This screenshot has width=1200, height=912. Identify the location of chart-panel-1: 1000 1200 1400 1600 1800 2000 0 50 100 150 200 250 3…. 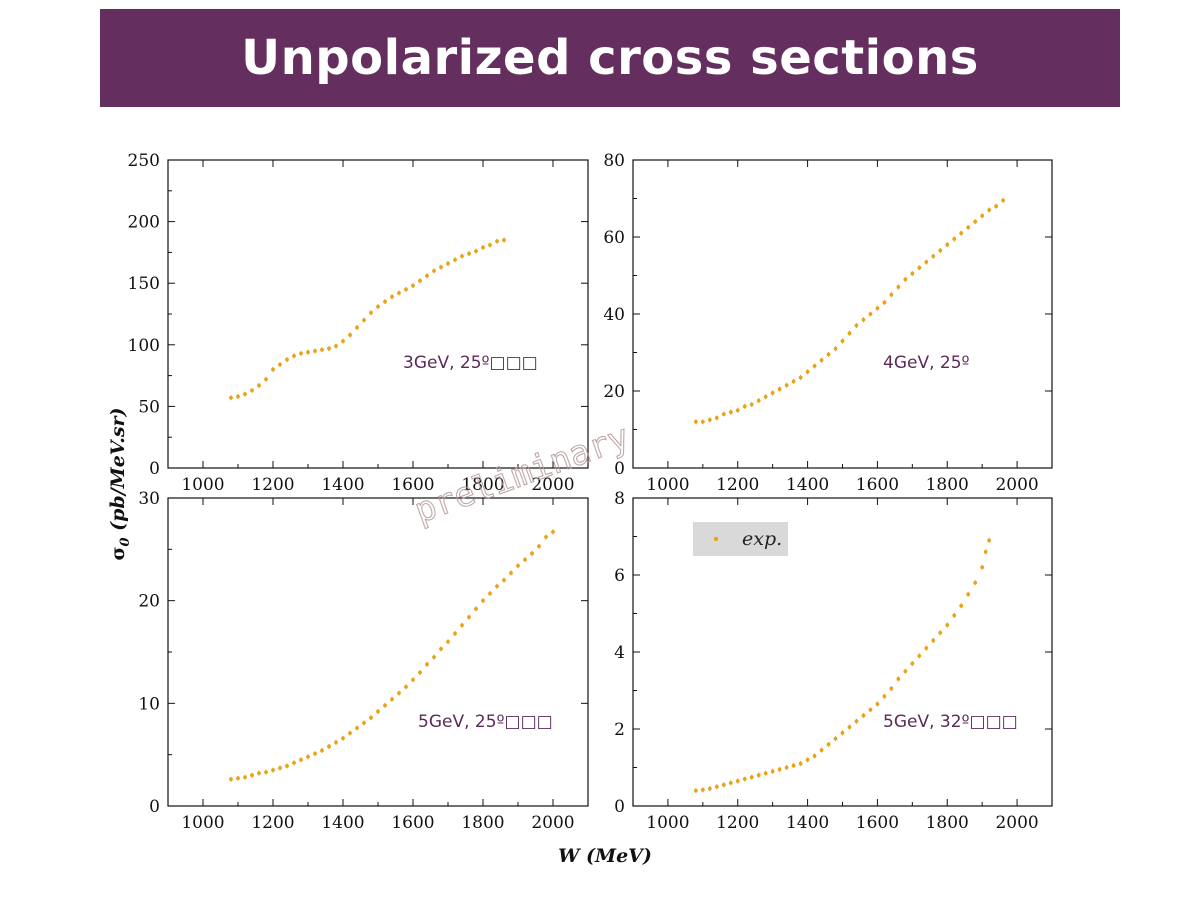
(358, 323).